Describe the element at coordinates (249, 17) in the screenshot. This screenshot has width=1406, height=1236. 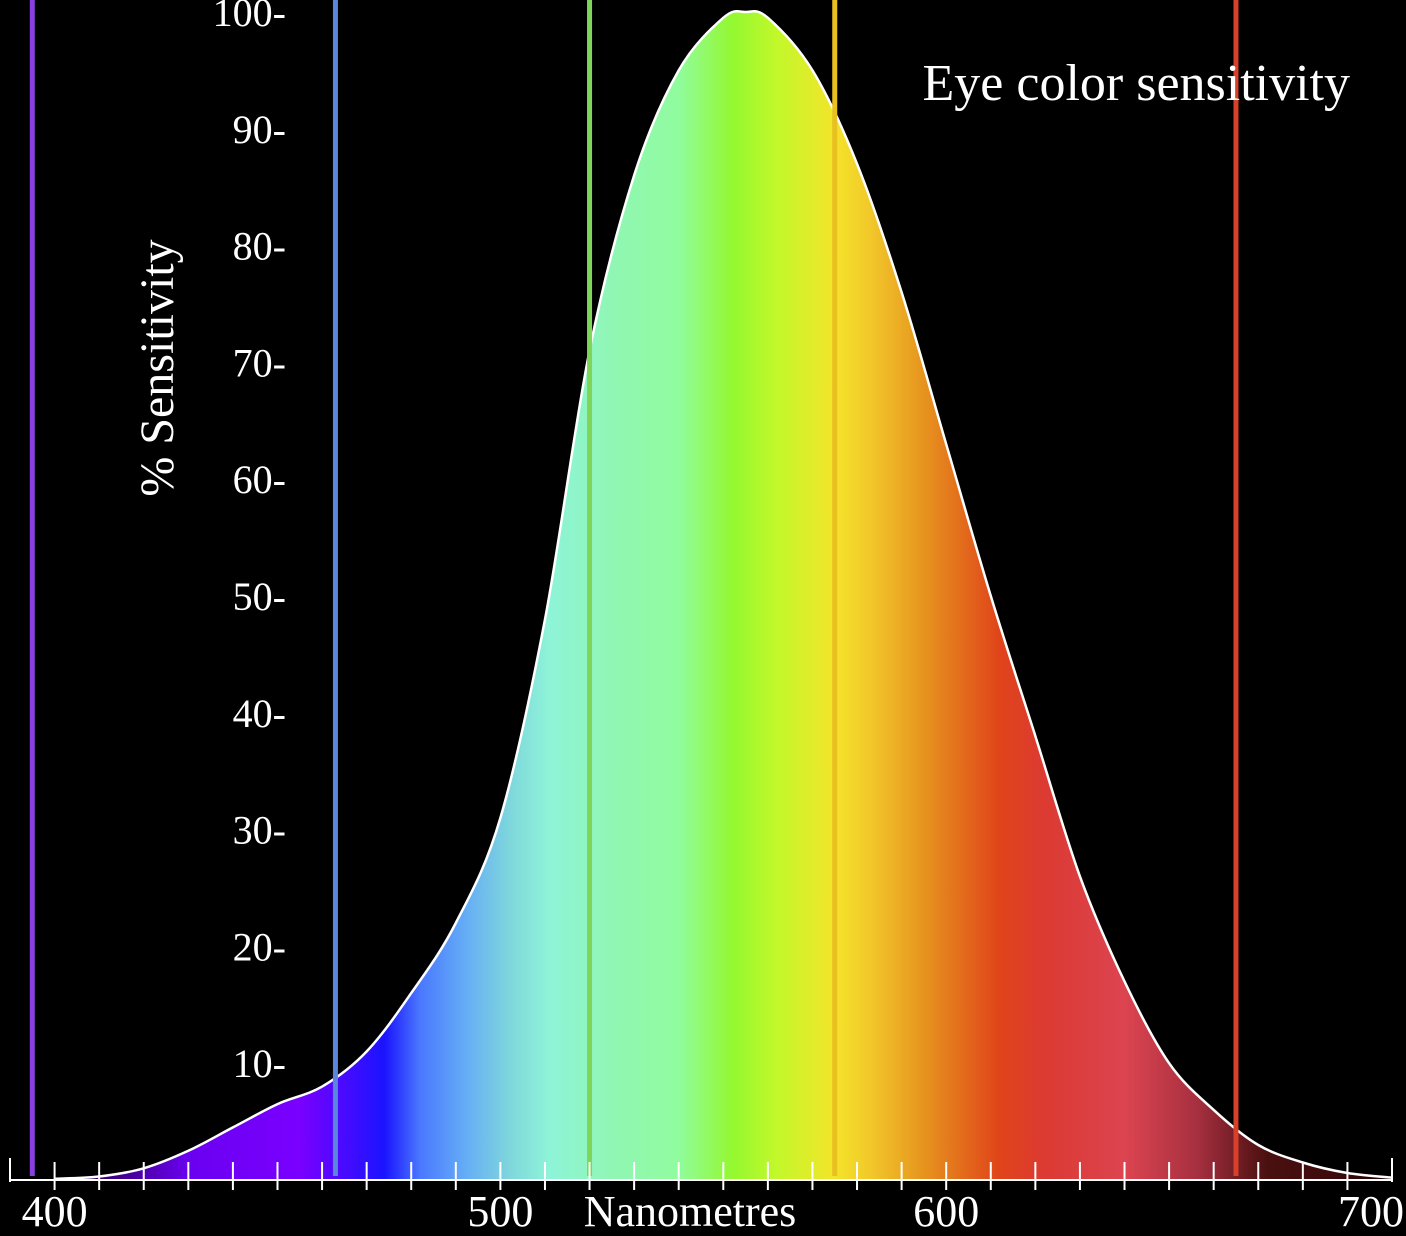
I see `y-tick-label: 100-` at that location.